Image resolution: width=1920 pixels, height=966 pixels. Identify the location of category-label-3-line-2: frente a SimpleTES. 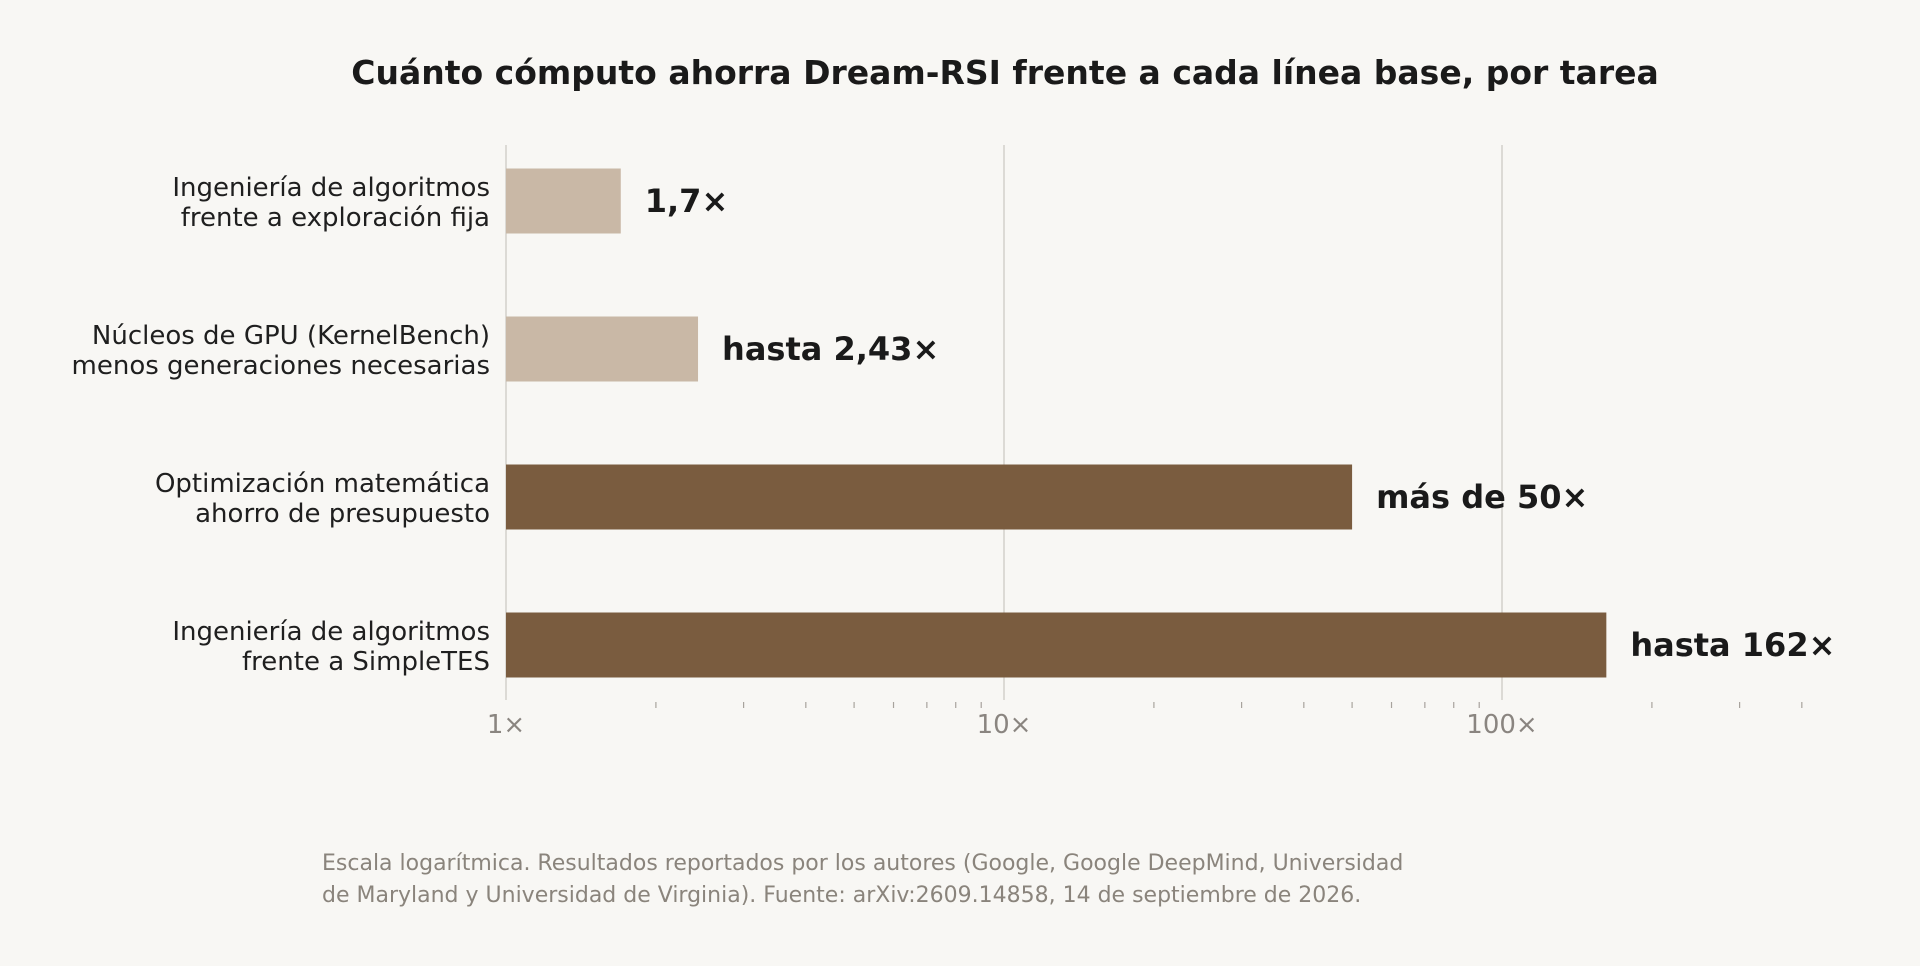
(366, 662).